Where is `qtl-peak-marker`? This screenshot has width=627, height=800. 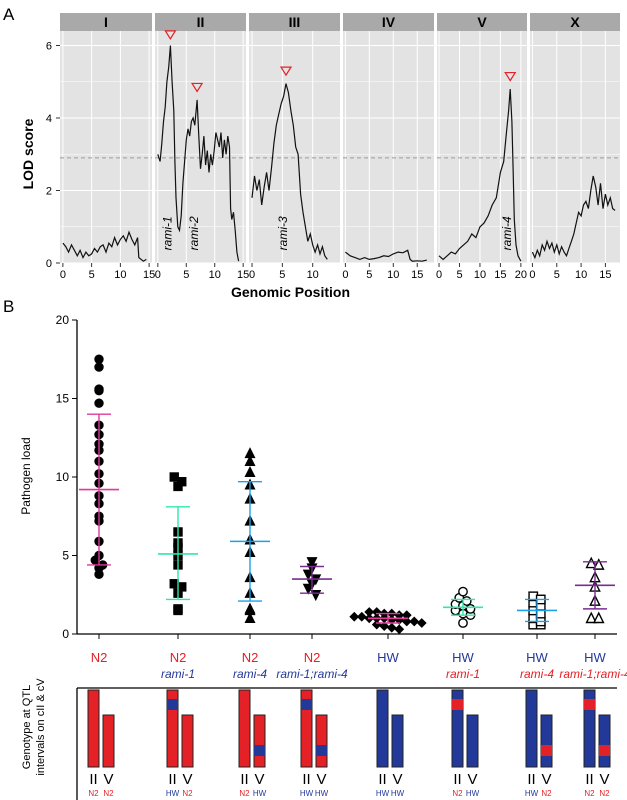 qtl-peak-marker is located at coordinates (170, 35).